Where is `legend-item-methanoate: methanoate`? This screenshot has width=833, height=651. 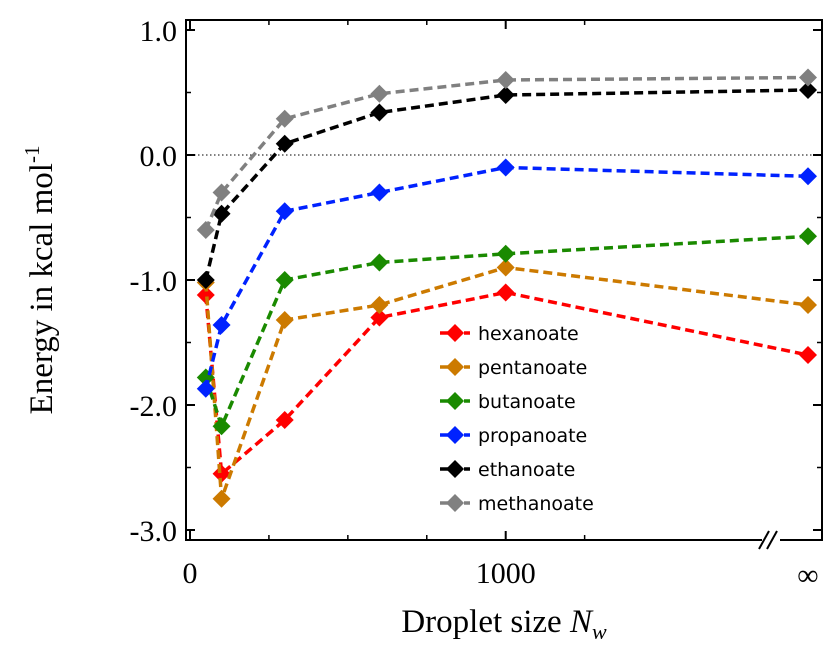
legend-item-methanoate: methanoate is located at coordinates (517, 504).